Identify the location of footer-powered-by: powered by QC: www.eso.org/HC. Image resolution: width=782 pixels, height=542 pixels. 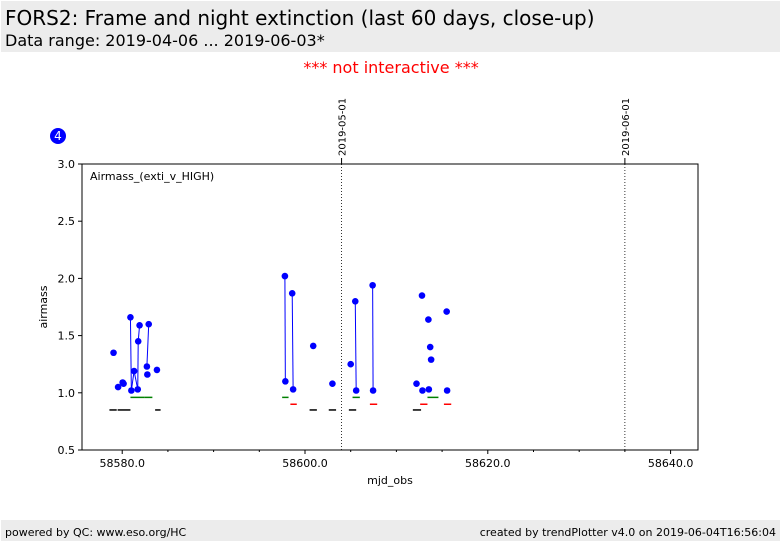
(96, 532).